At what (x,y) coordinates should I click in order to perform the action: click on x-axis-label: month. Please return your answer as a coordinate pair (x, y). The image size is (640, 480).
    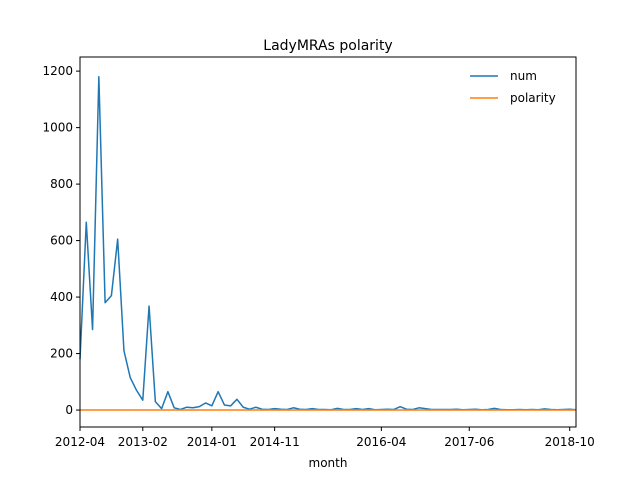
    Looking at the image, I should click on (328, 463).